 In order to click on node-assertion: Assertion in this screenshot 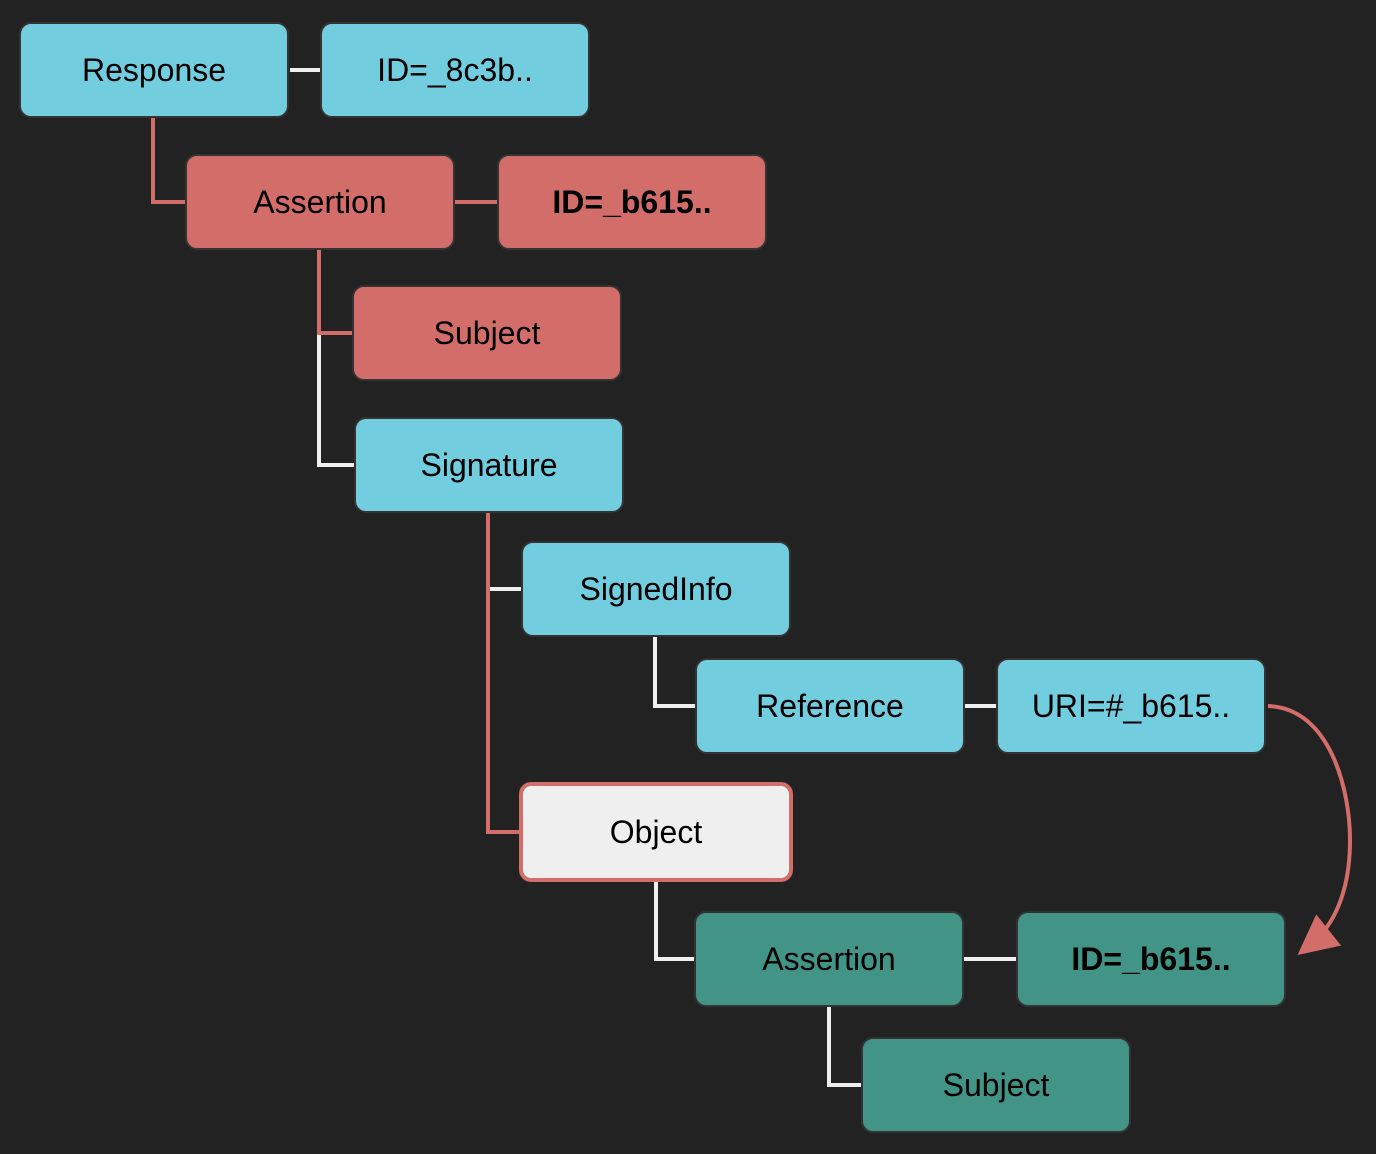, I will do `click(320, 202)`.